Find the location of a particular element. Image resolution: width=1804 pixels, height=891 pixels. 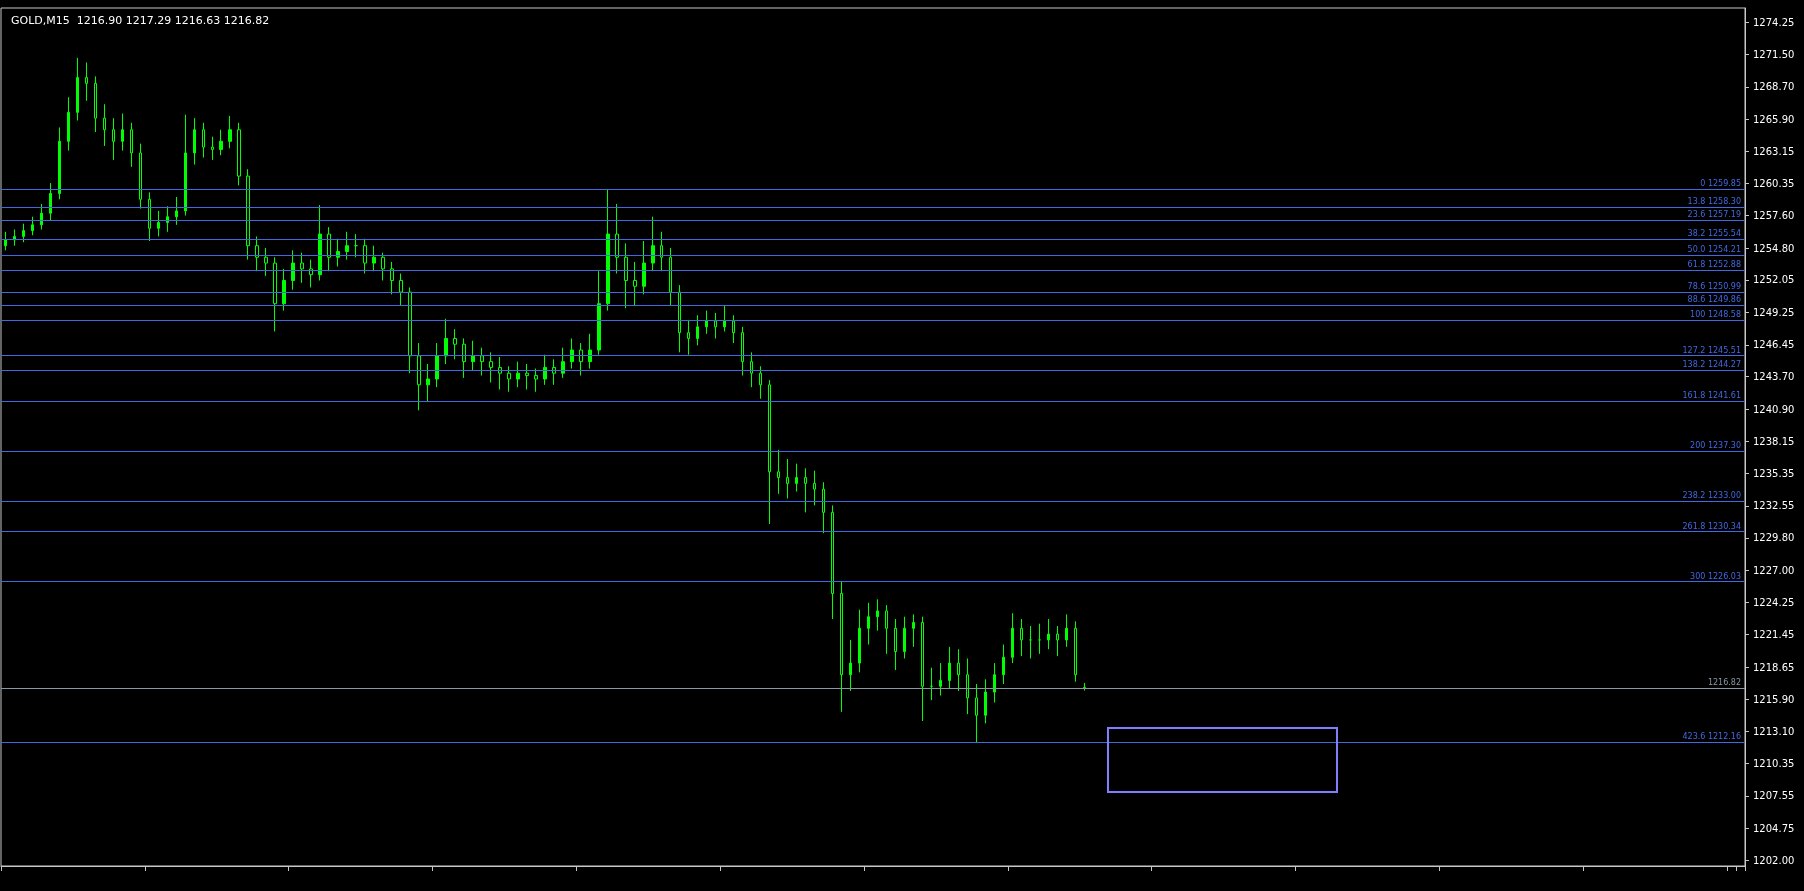

ref-line-label: 423.6 1212.16 is located at coordinates (1711, 737).